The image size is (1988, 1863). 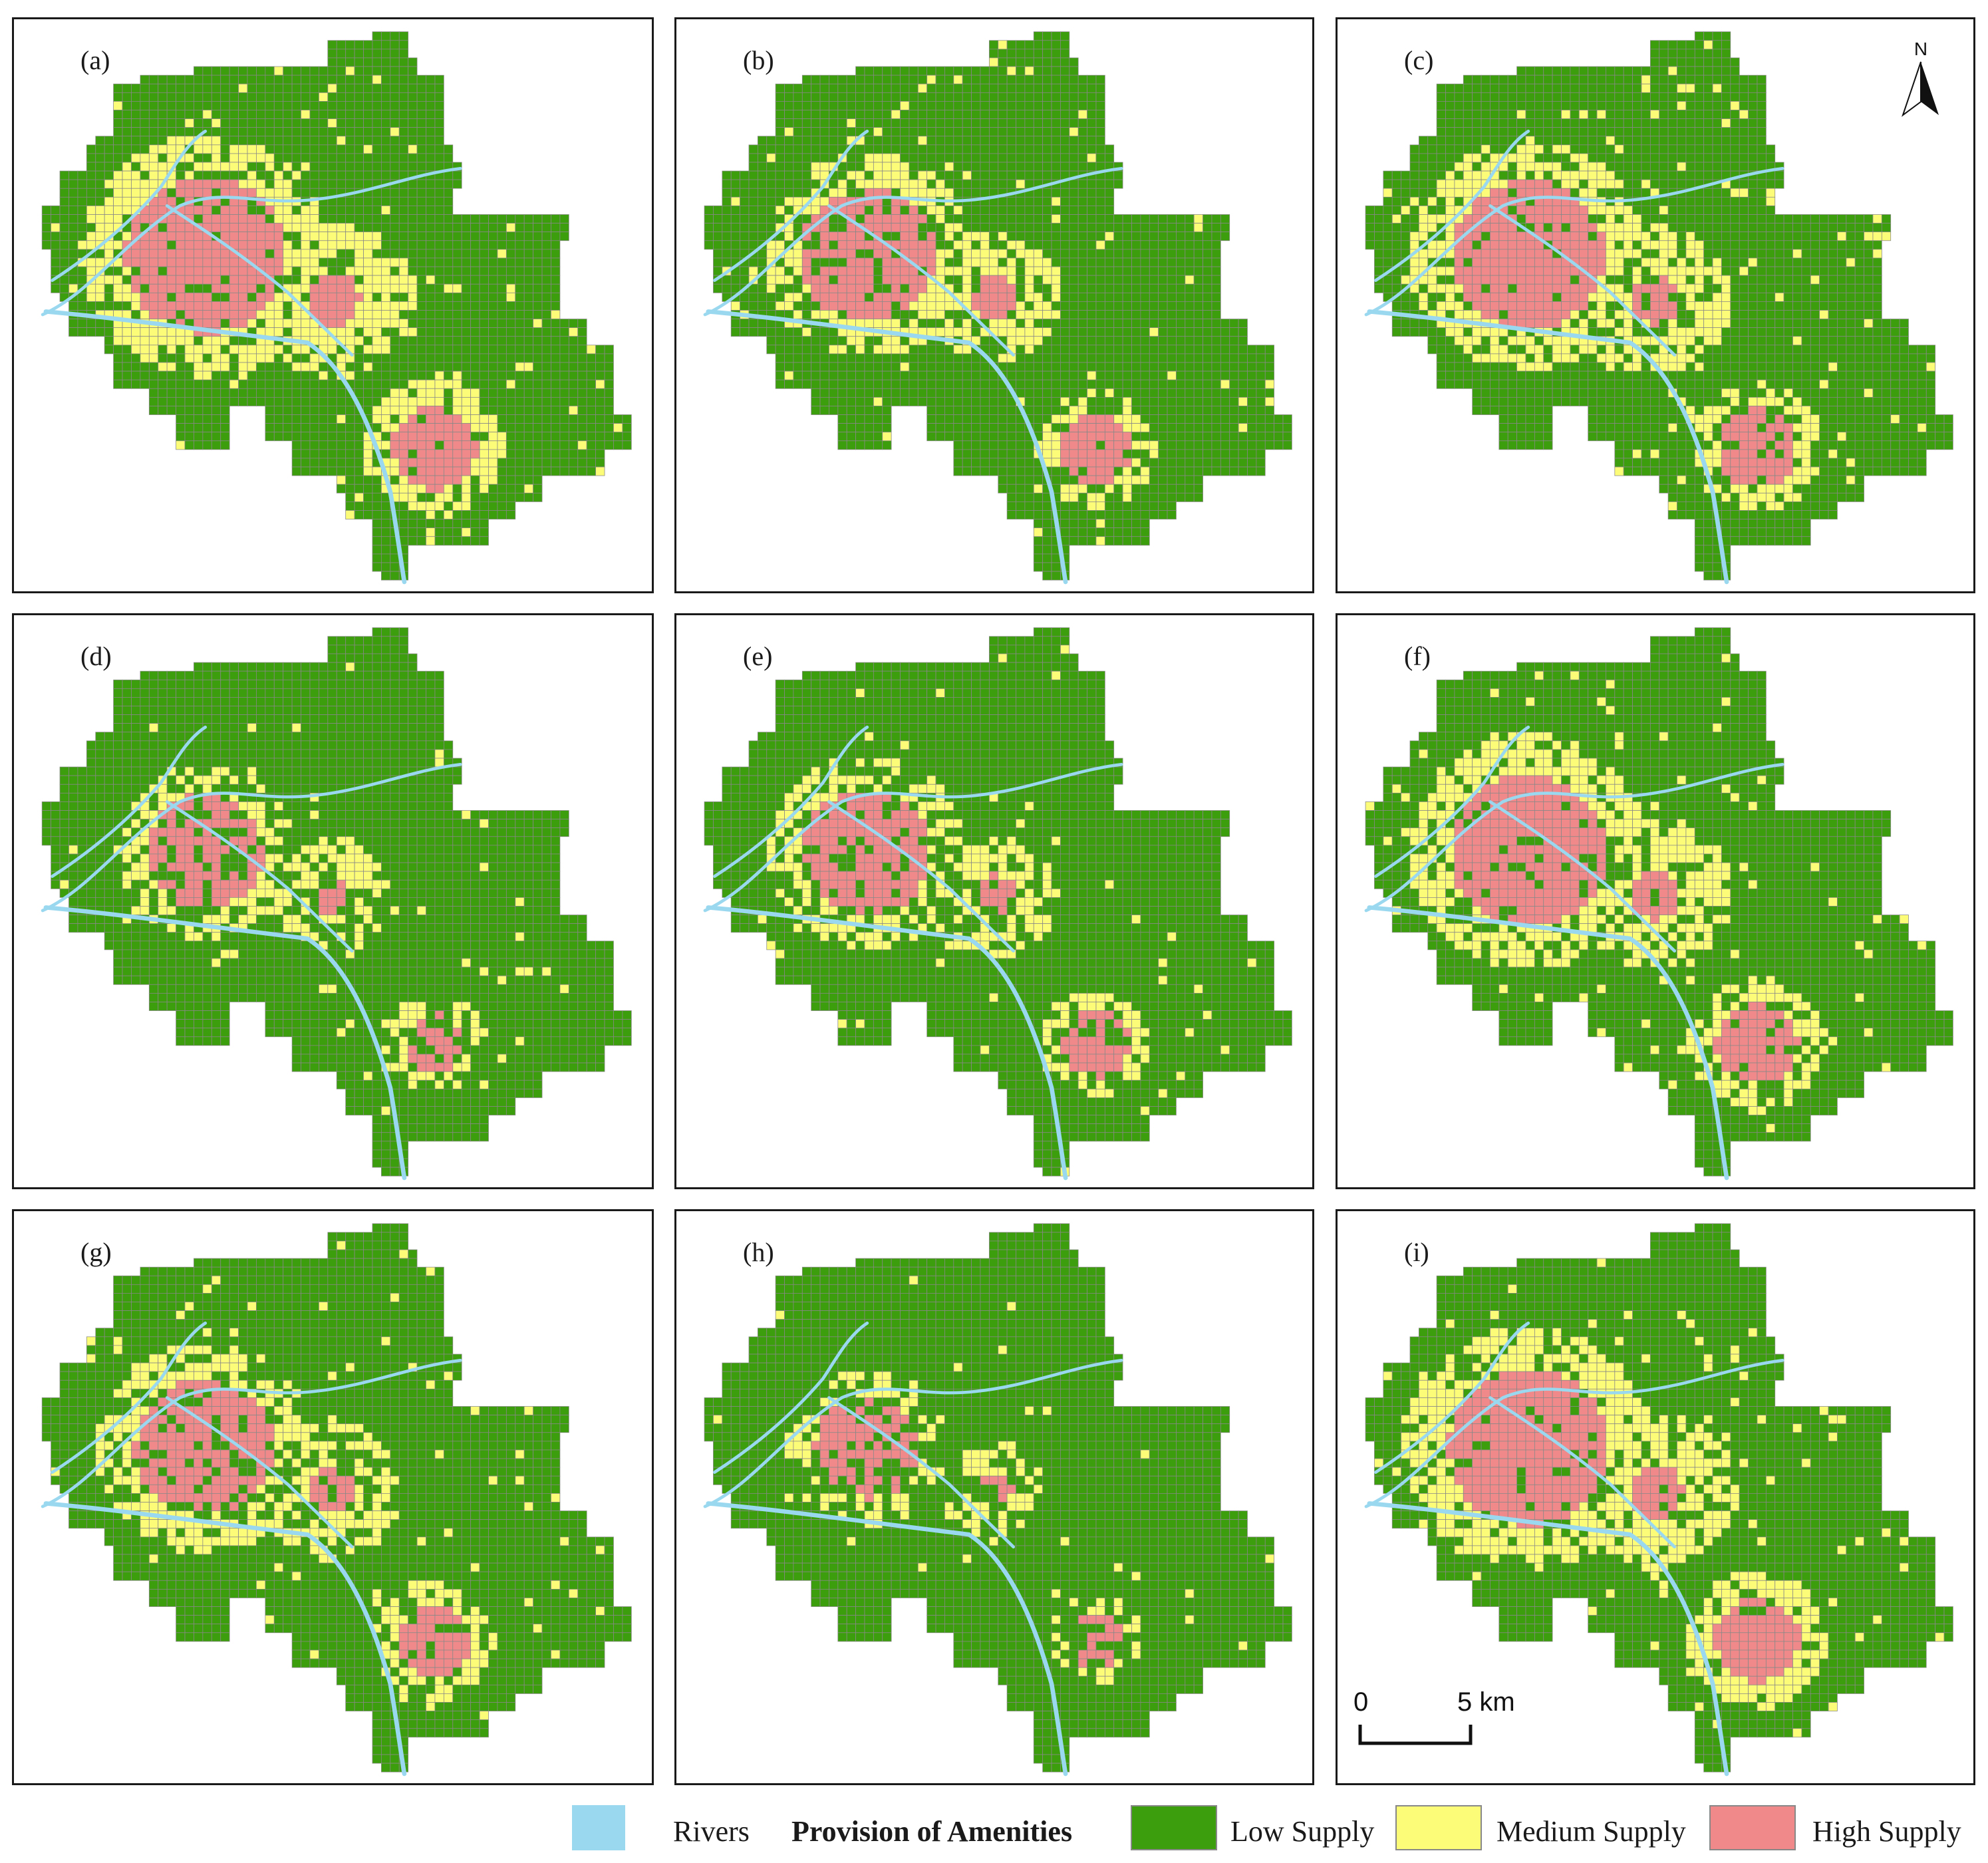 I want to click on grid-cells, so click(x=1659, y=306).